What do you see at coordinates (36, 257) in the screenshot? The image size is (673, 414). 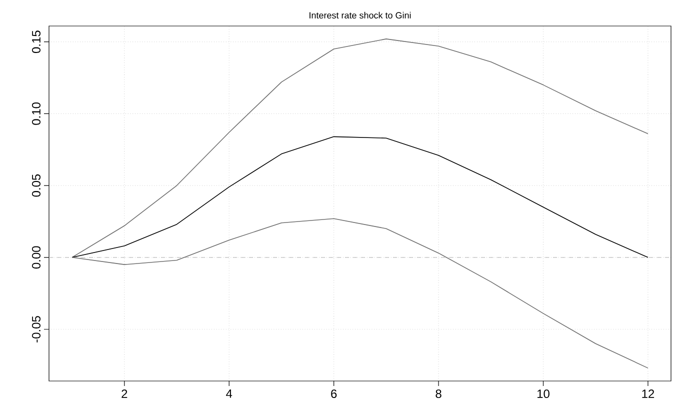 I see `y-tick-label: 0.00` at bounding box center [36, 257].